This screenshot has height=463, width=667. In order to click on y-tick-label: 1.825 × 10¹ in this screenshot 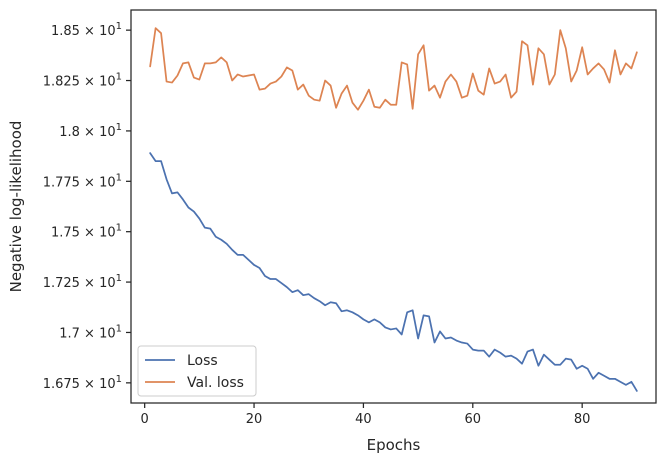, I will do `click(82, 81)`.